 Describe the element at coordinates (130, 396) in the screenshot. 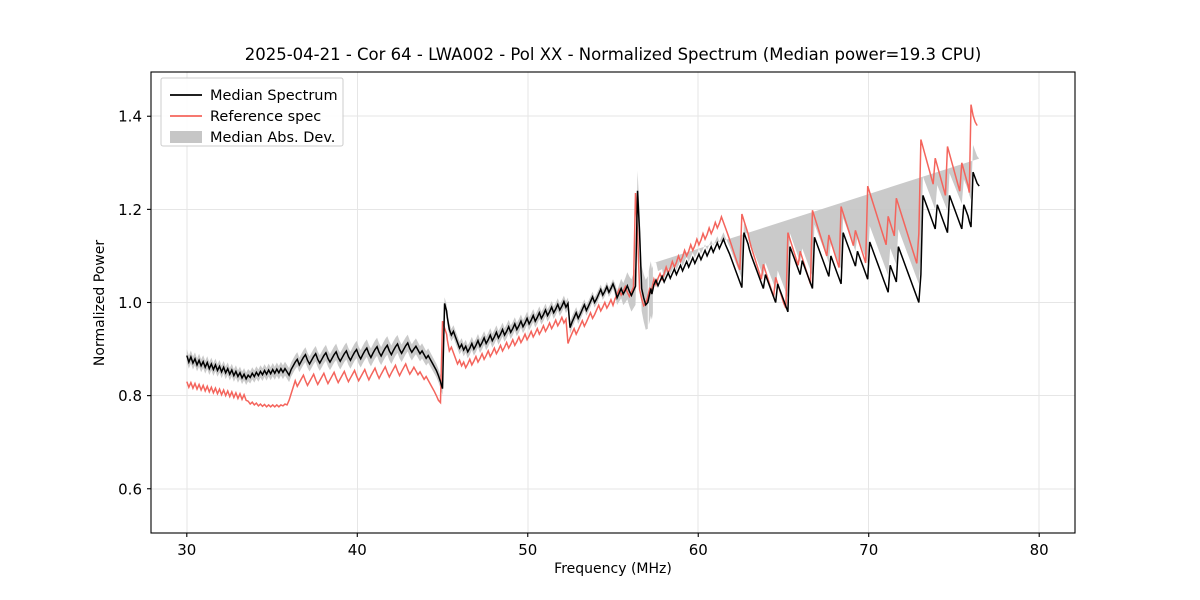

I see `y-tick-label: 0.8` at that location.